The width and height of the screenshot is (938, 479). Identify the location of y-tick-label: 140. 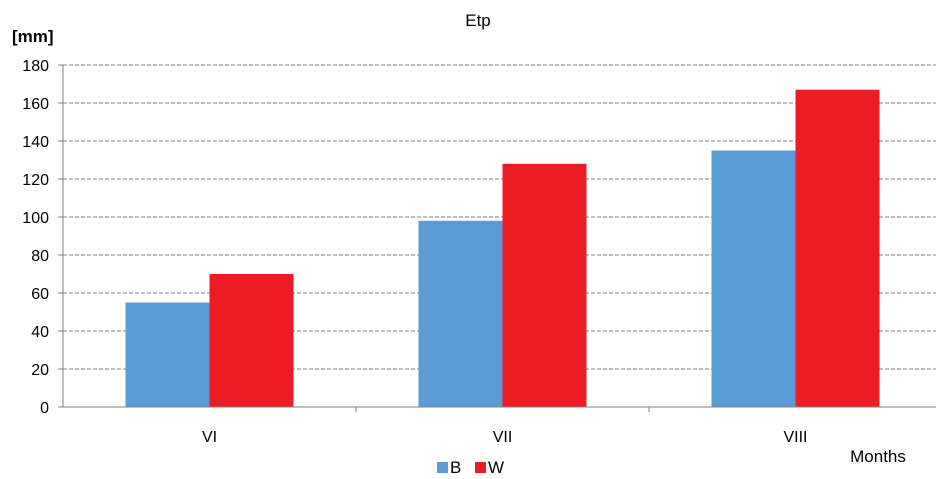
(35, 142).